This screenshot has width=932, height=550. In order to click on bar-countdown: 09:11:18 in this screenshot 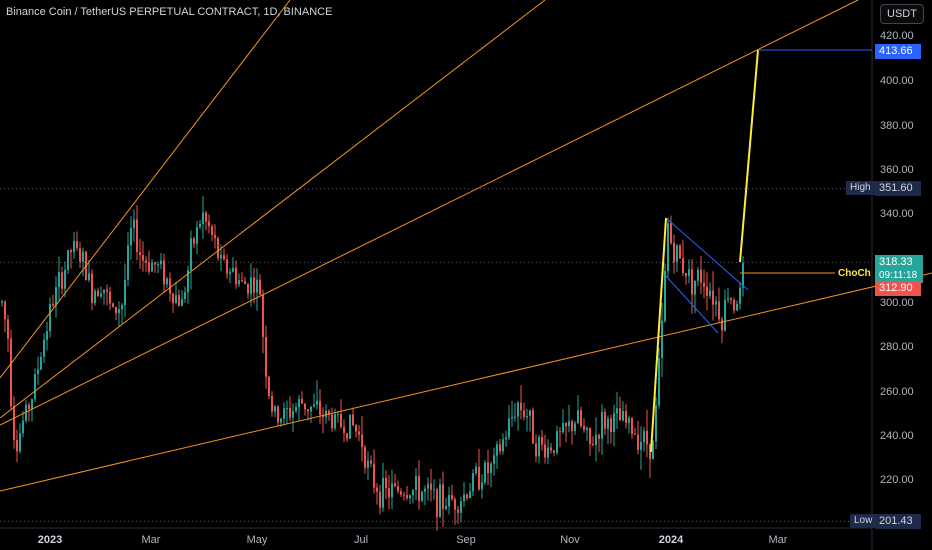, I will do `click(899, 275)`.